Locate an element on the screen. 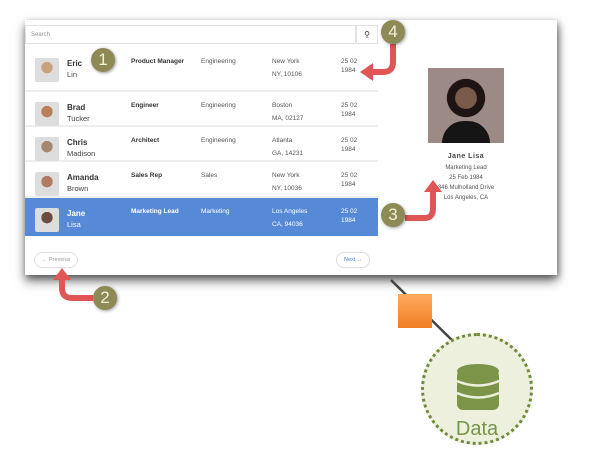 This screenshot has height=452, width=600. first-name: Brad is located at coordinates (76, 107).